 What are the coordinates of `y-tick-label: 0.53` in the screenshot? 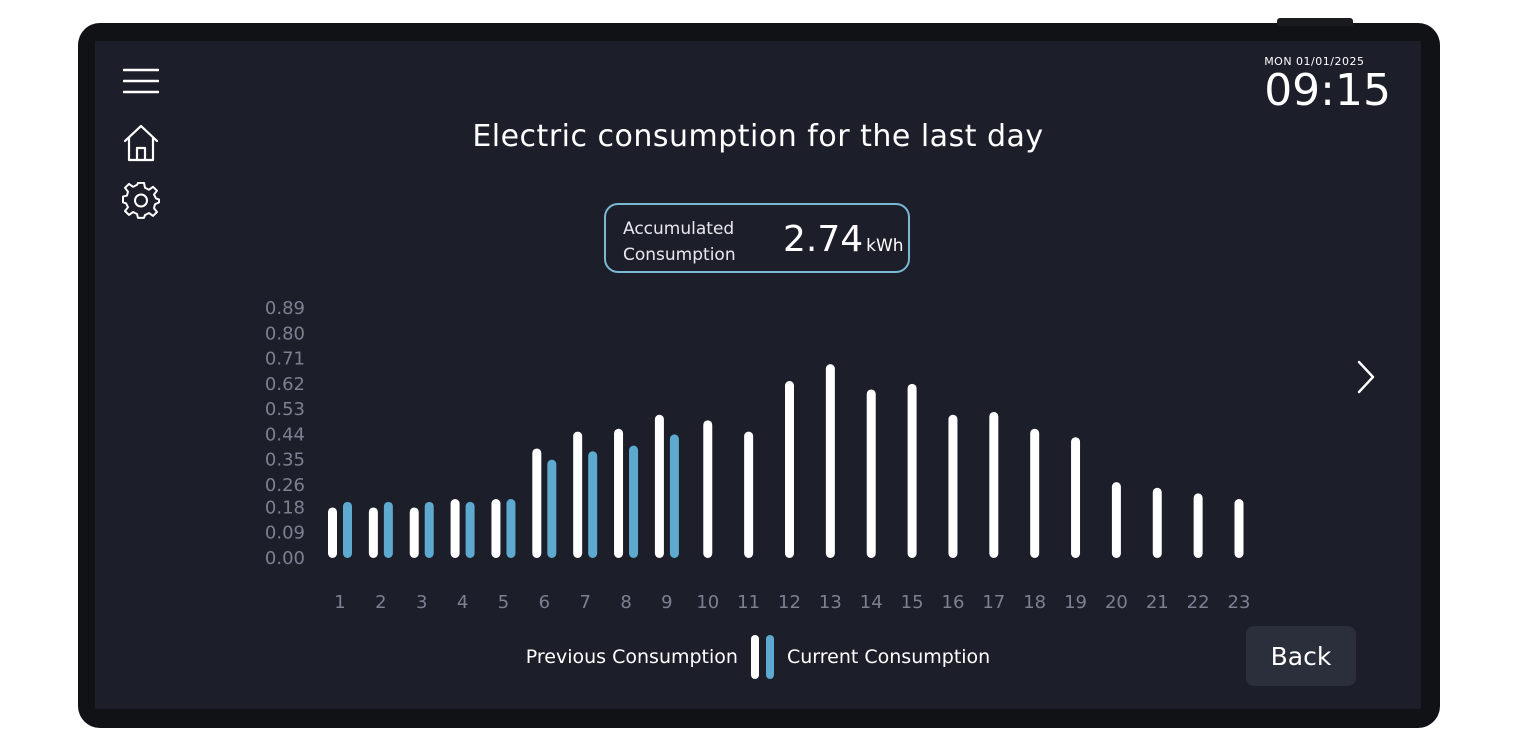 It's located at (285, 409).